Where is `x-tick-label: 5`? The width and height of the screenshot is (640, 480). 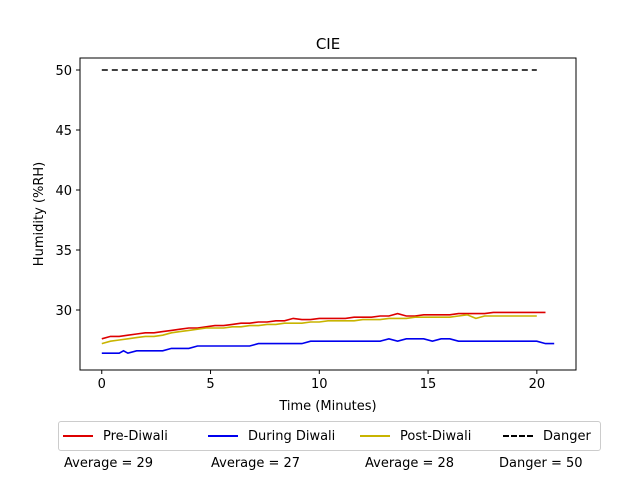 x-tick-label: 5 is located at coordinates (210, 384).